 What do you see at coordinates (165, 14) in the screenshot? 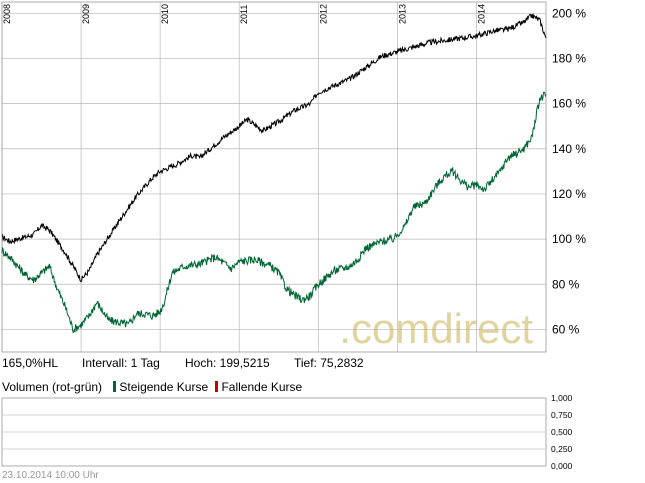
I see `x-tick-label: 2010` at bounding box center [165, 14].